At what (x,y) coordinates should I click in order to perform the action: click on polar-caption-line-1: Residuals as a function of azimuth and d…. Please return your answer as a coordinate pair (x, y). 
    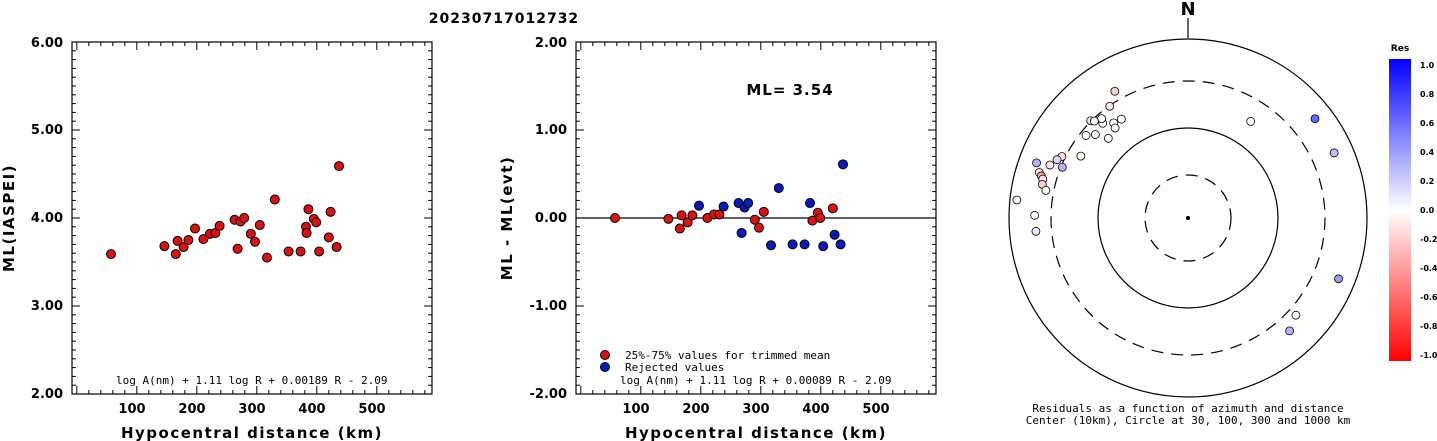
    Looking at the image, I should click on (1187, 408).